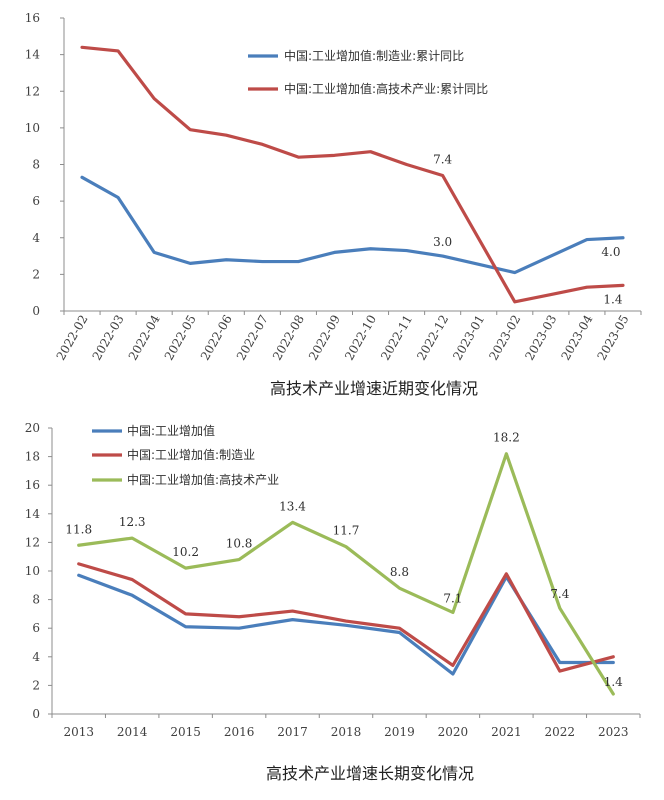 The width and height of the screenshot is (664, 800). What do you see at coordinates (32, 457) in the screenshot?
I see `y-tick-label: 18` at bounding box center [32, 457].